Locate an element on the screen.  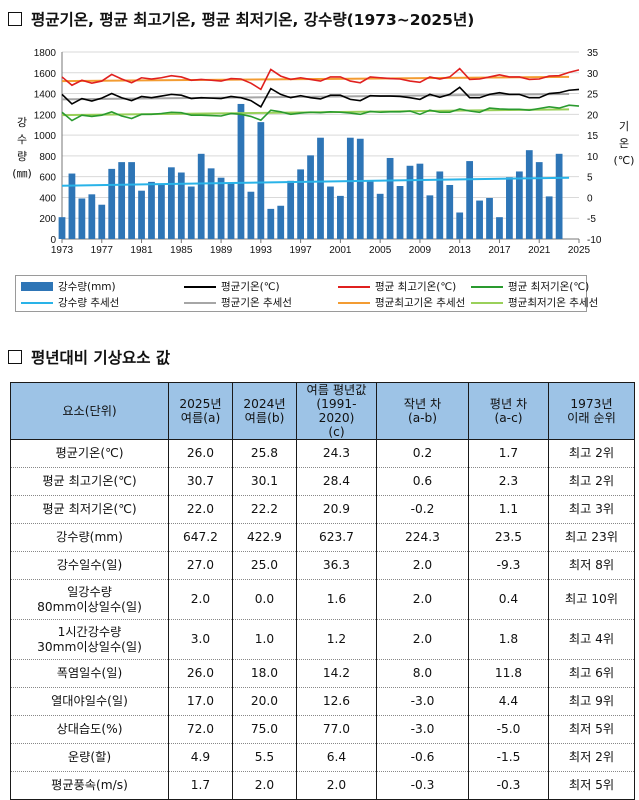
x-tick-label: 1985 is located at coordinates (181, 250).